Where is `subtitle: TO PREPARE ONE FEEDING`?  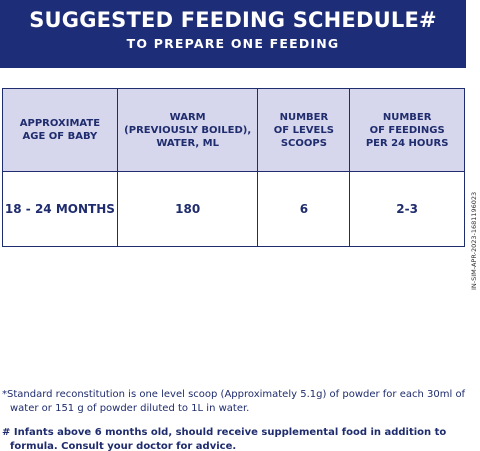 subtitle: TO PREPARE ONE FEEDING is located at coordinates (233, 43).